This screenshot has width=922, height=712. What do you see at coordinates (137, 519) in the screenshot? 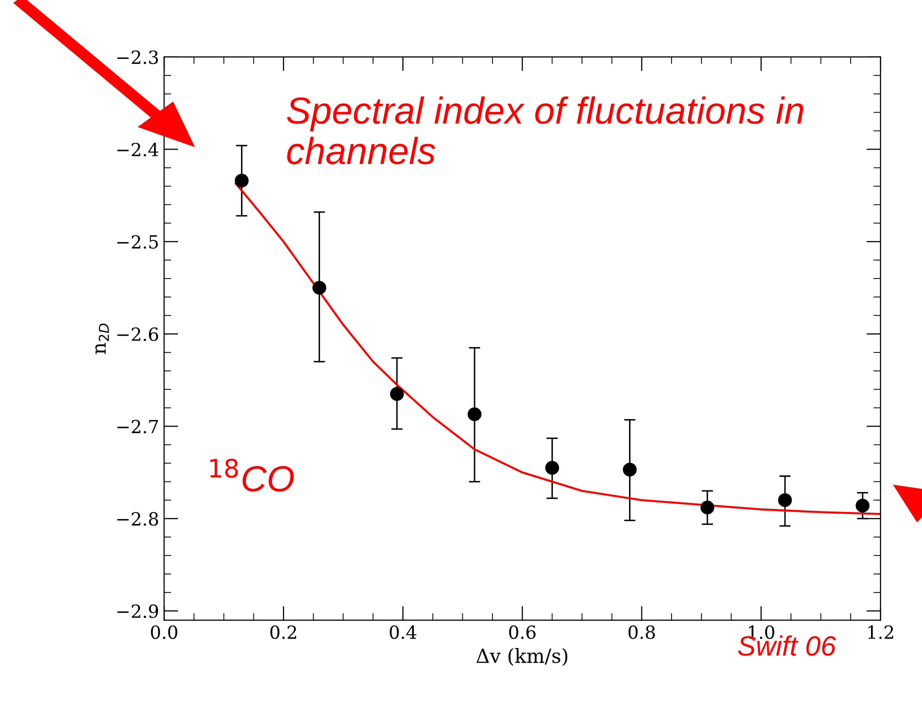
I see `y-tick-label: −2.8` at bounding box center [137, 519].